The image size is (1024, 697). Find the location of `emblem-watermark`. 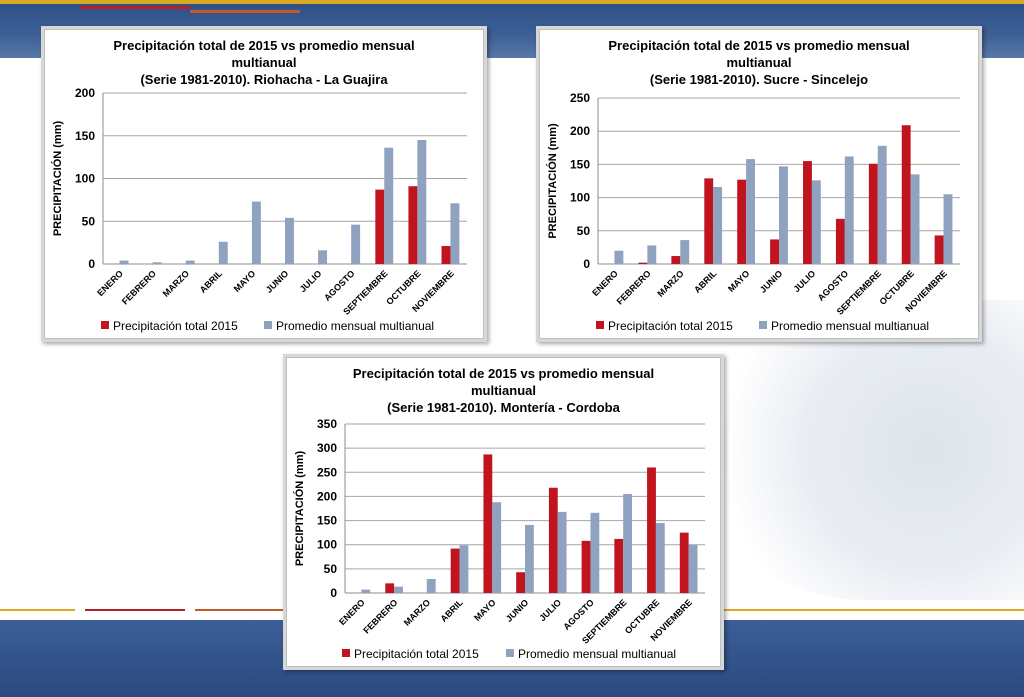

emblem-watermark is located at coordinates (862, 450).